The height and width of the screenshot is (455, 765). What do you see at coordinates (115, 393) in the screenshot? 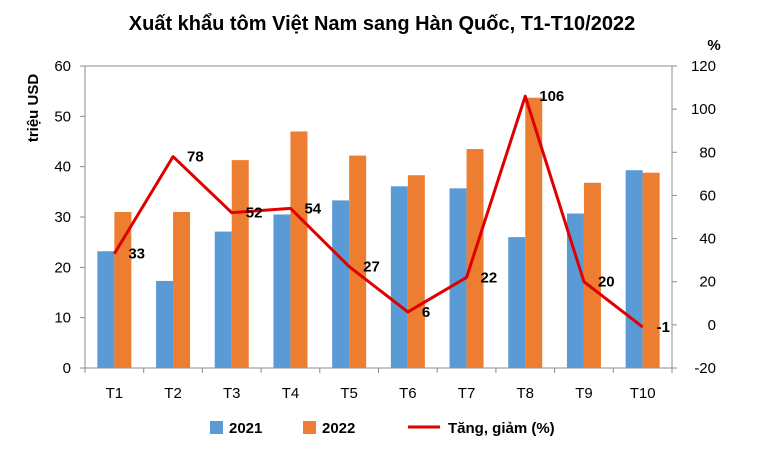
I see `x-tick-label: T1` at bounding box center [115, 393].